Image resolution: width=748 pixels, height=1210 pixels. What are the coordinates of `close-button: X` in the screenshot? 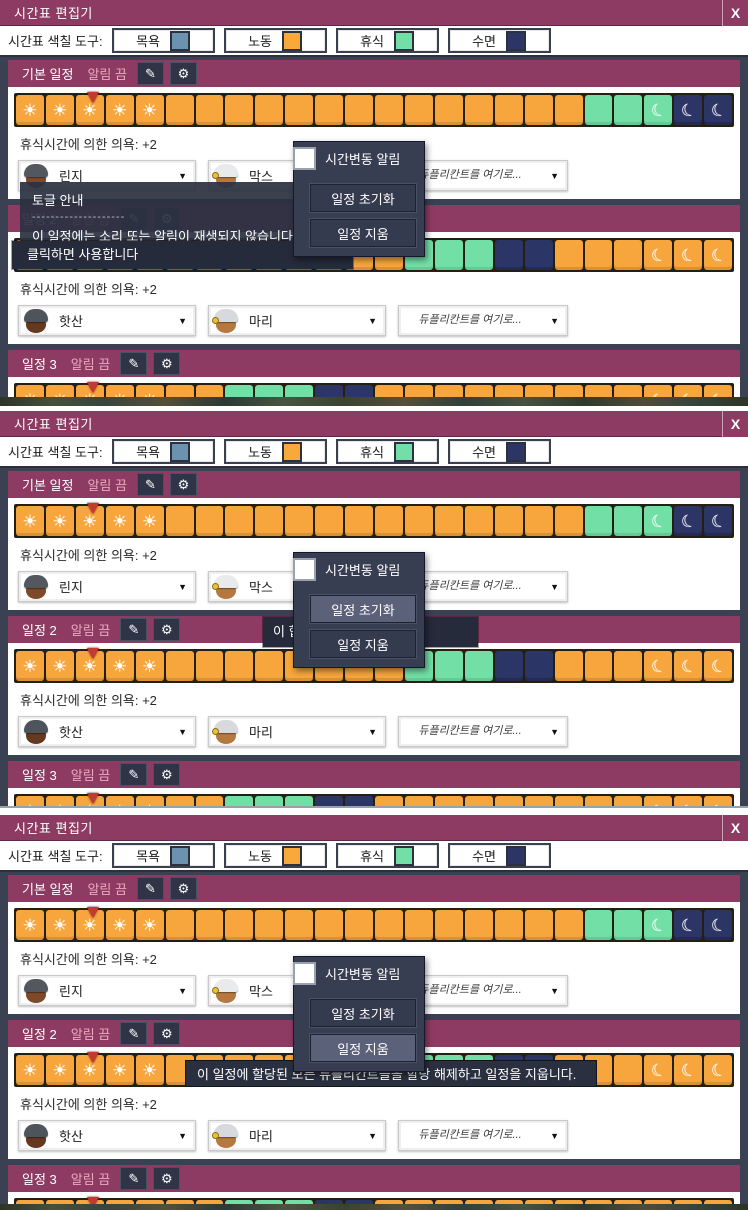 It's located at (735, 13).